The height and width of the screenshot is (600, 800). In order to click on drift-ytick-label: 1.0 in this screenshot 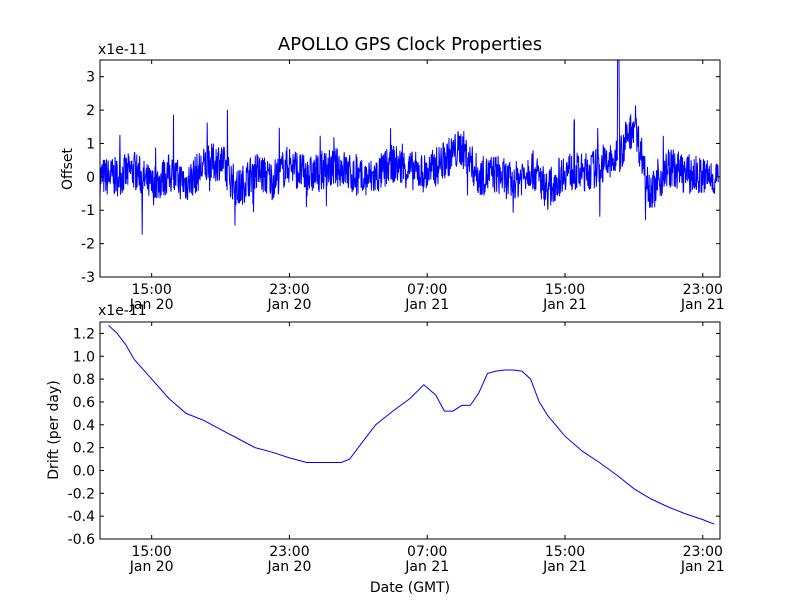, I will do `click(84, 357)`.